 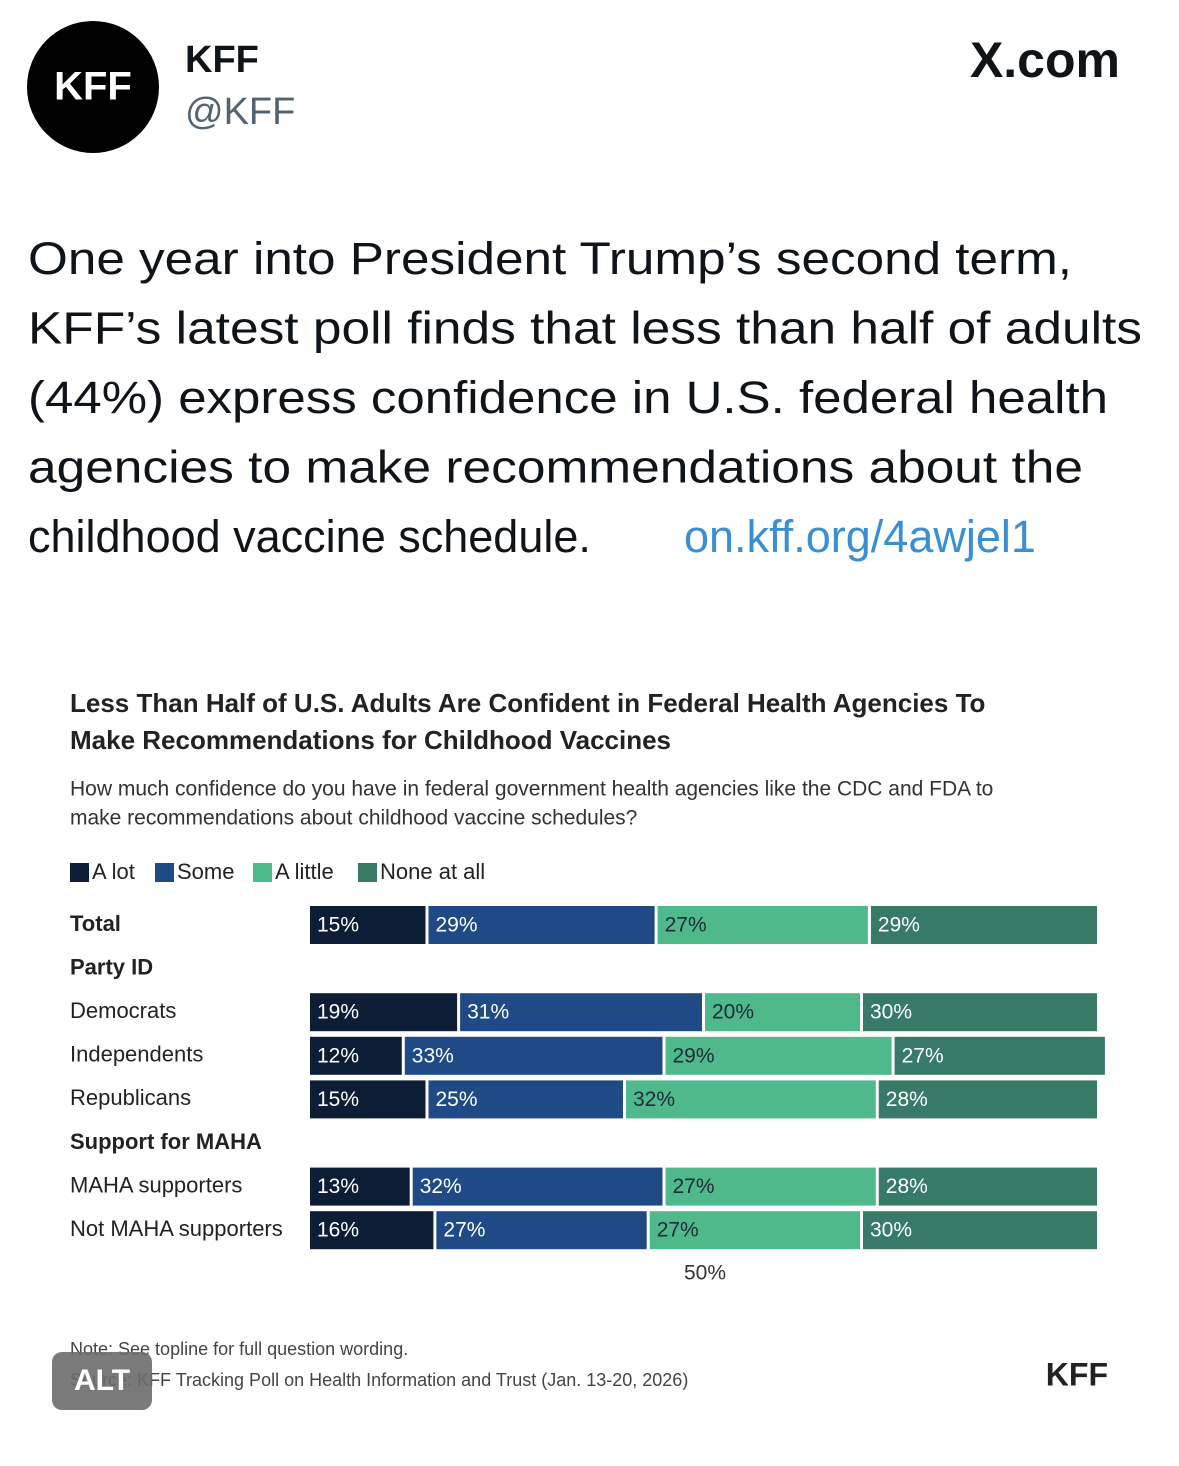 I want to click on bar-value-label: 25%, so click(x=457, y=1099).